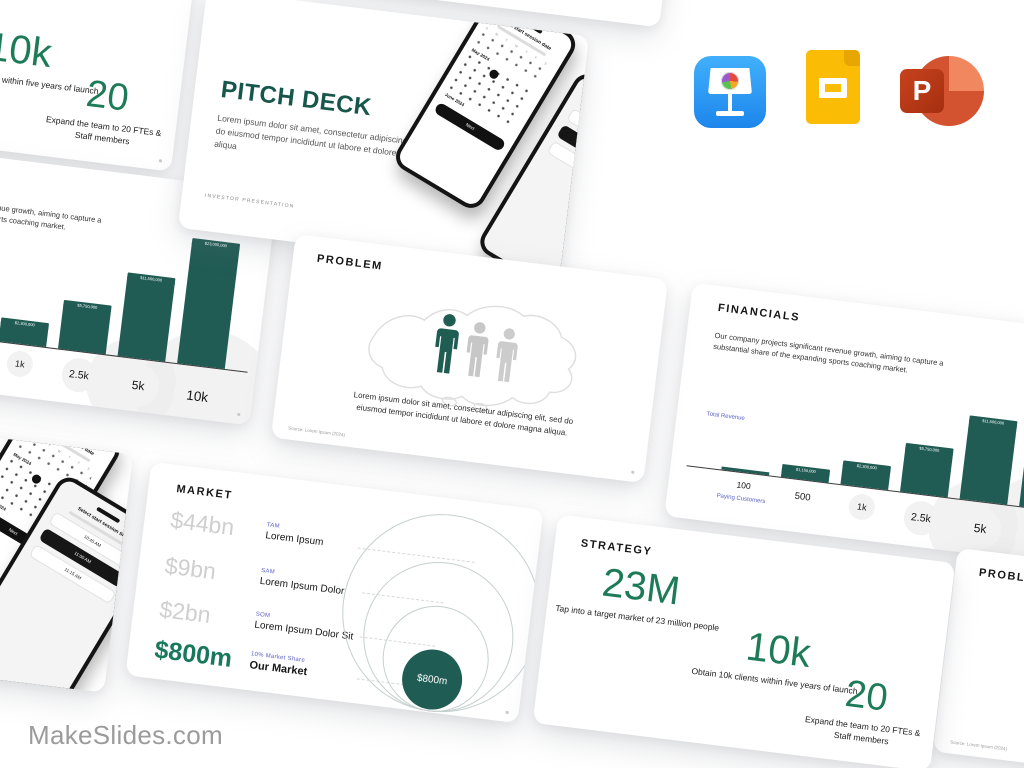 The width and height of the screenshot is (1024, 768). I want to click on slide-frame-inner, so click(833, 88).